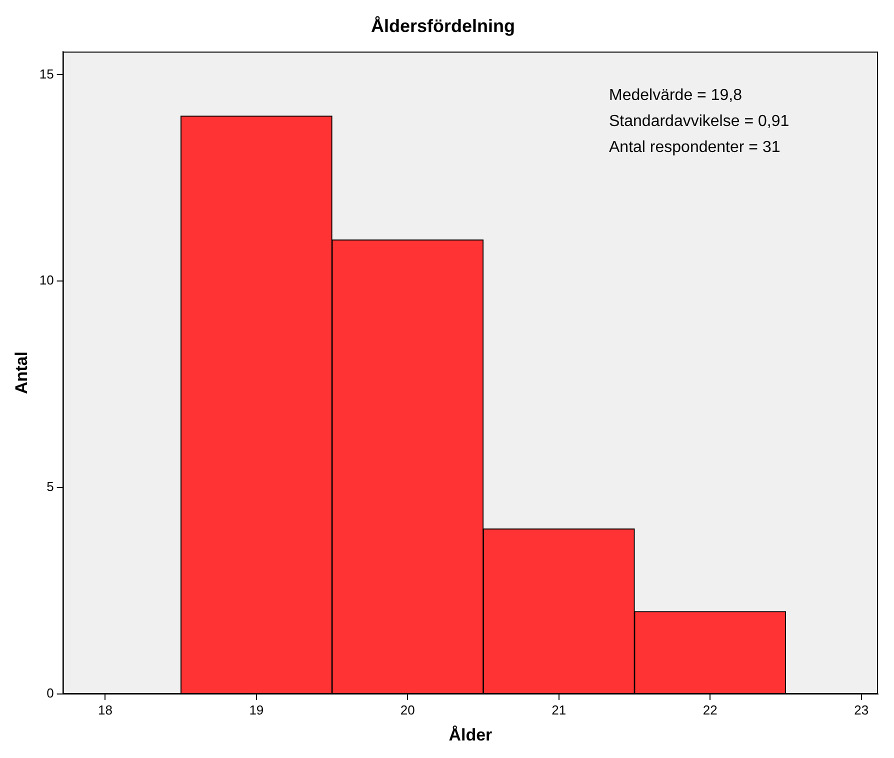 The image size is (894, 758). I want to click on x-tick-label: 18, so click(105, 710).